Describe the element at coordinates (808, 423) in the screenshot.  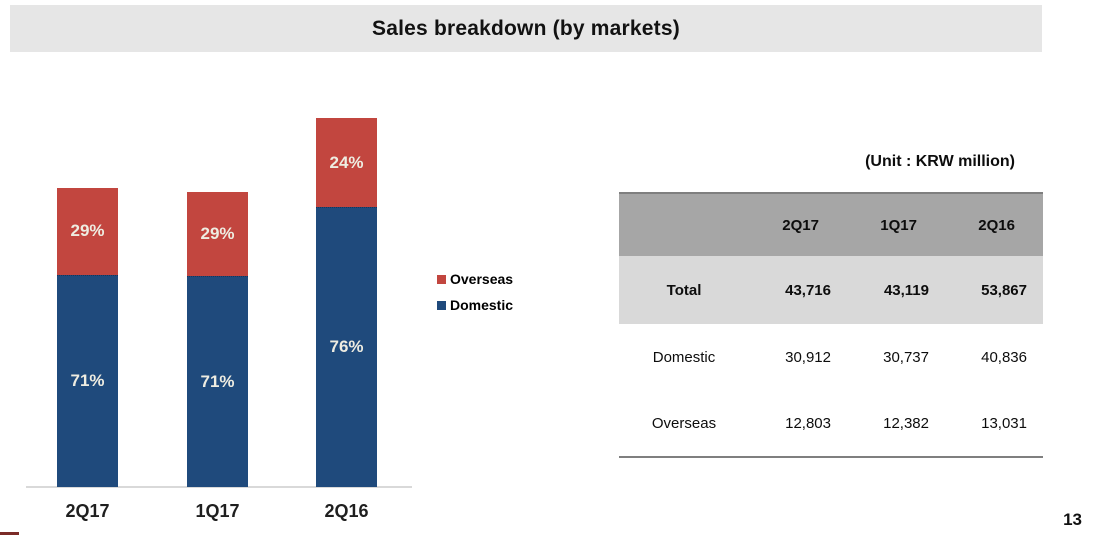
I see `cell-overseas-2q17: 12,803` at that location.